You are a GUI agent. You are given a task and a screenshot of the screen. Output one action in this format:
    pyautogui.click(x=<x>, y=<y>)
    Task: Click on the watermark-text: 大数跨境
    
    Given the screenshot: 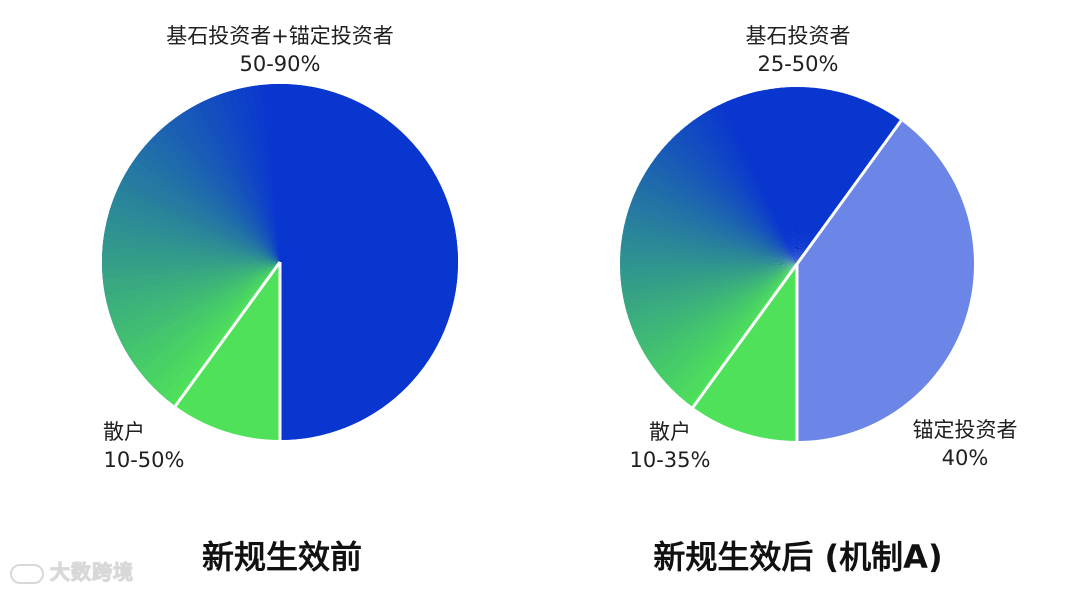 What is the action you would take?
    pyautogui.click(x=92, y=572)
    